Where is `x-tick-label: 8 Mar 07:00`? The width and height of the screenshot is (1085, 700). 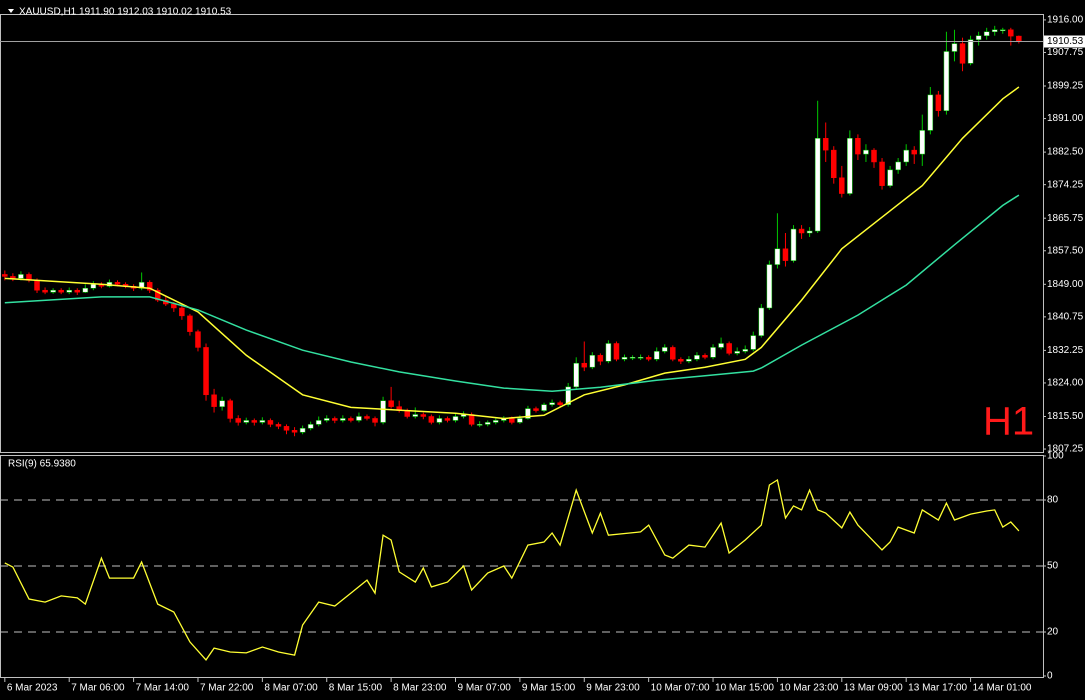 x-tick-label: 8 Mar 07:00 is located at coordinates (291, 688).